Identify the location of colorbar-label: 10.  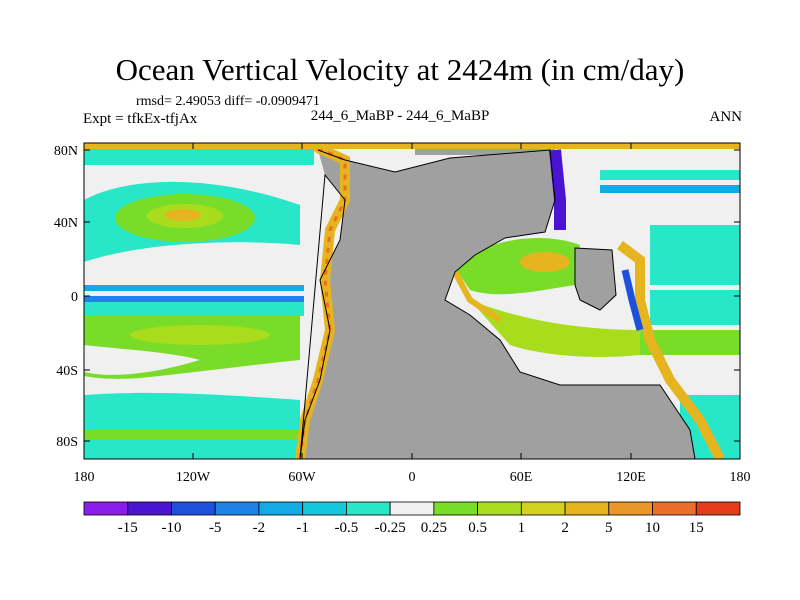
(652, 528).